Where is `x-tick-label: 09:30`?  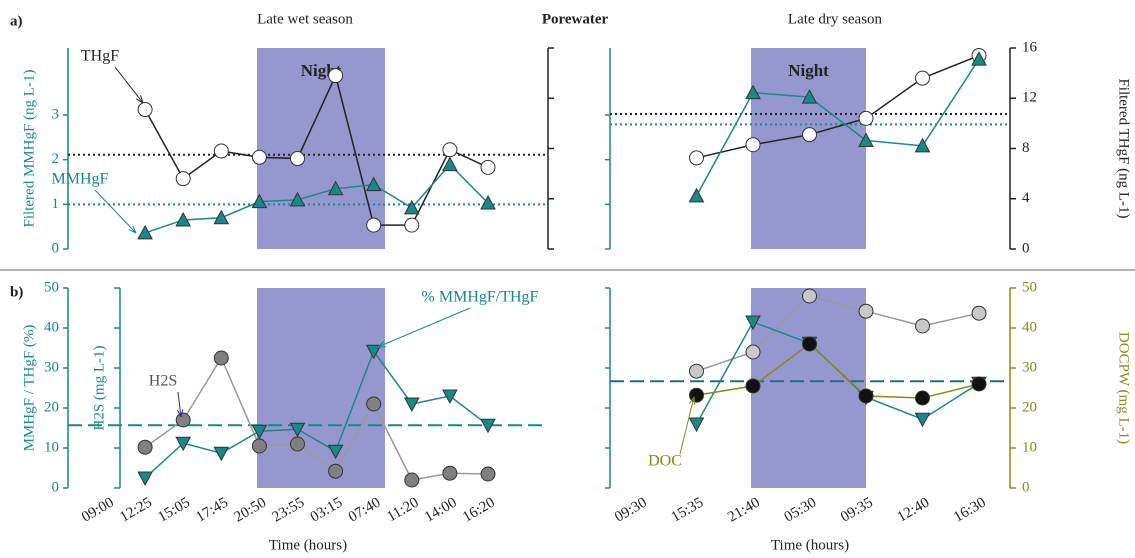 x-tick-label: 09:30 is located at coordinates (631, 510).